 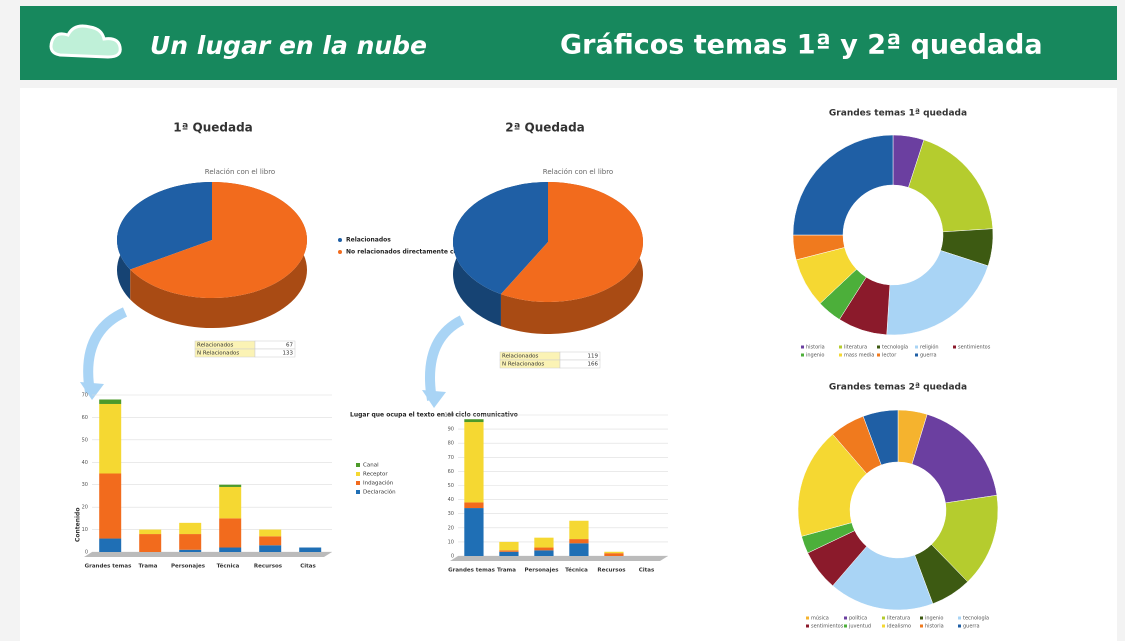 What do you see at coordinates (934, 619) in the screenshot?
I see `legend-label: ingenio` at bounding box center [934, 619].